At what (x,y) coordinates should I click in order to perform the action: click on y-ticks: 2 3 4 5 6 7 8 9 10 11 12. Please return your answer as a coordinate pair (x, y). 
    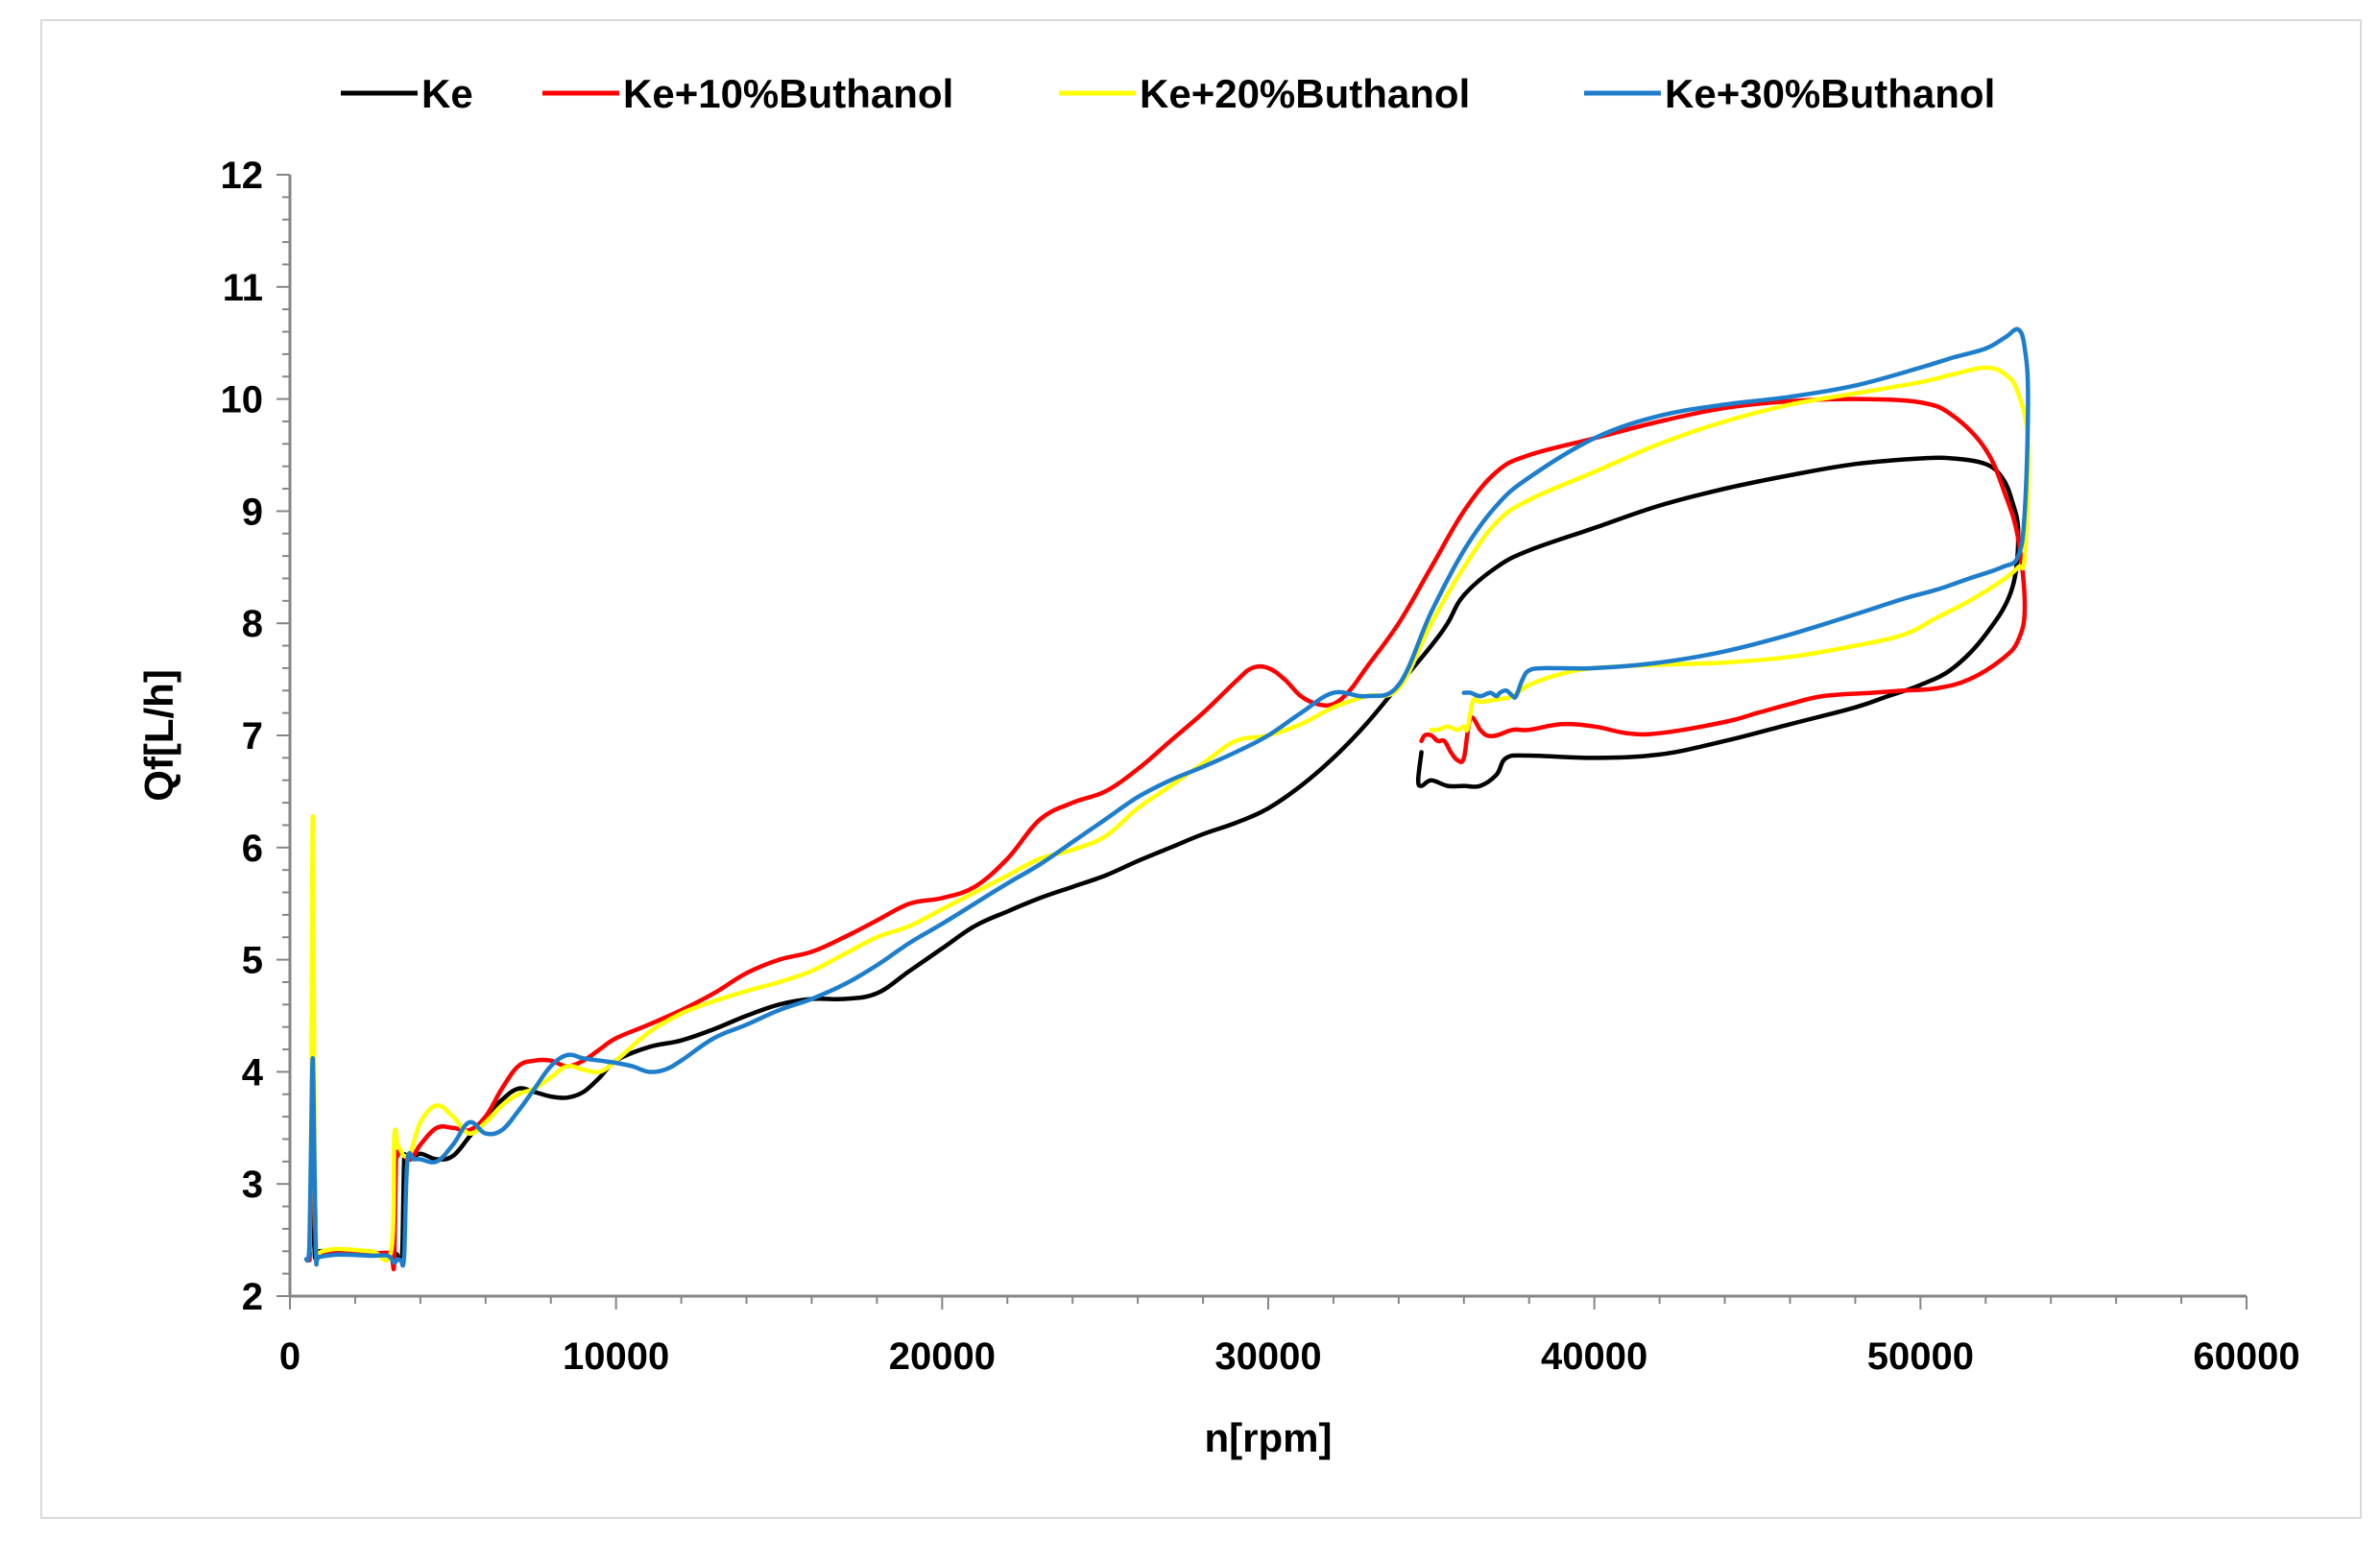
    Looking at the image, I should click on (255, 737).